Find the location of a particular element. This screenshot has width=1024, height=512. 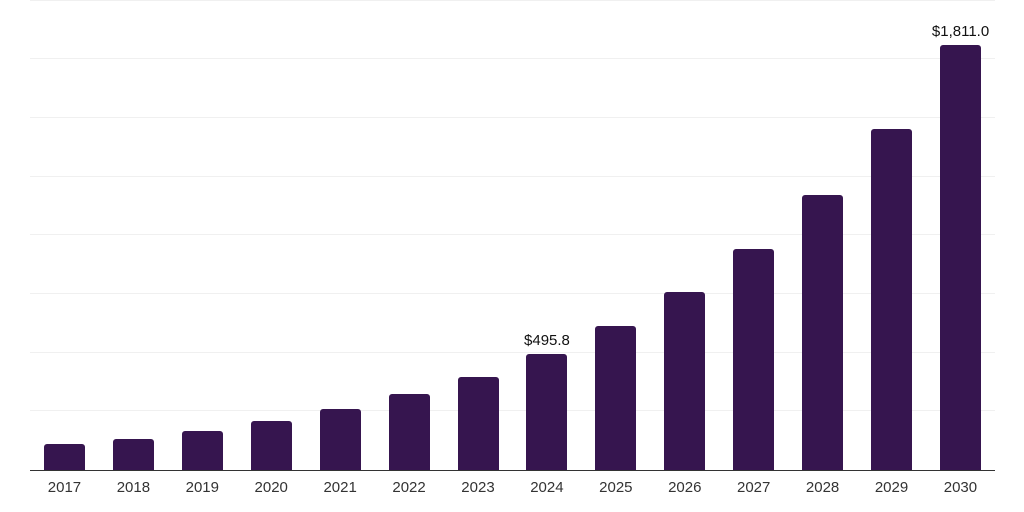

bar-2017 is located at coordinates (64, 457).